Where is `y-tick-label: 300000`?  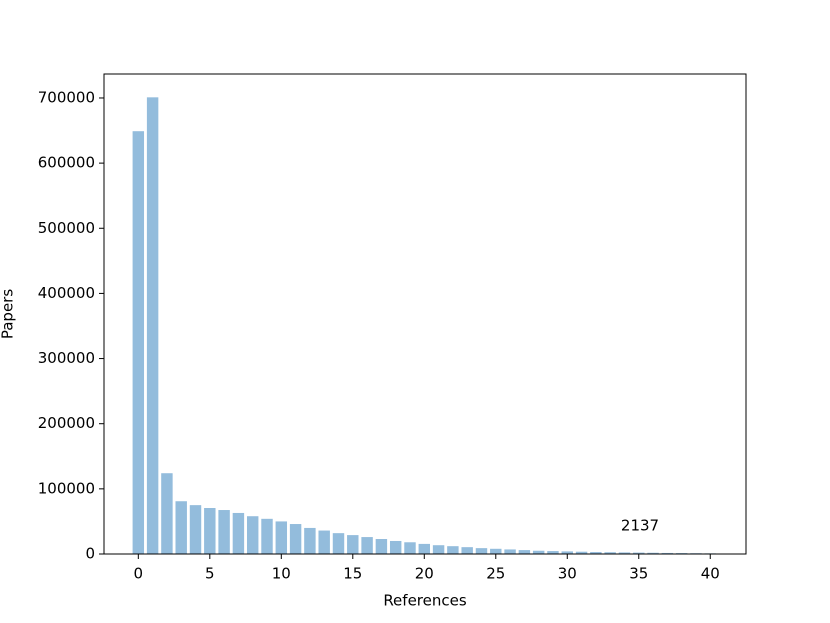 y-tick-label: 300000 is located at coordinates (66, 358).